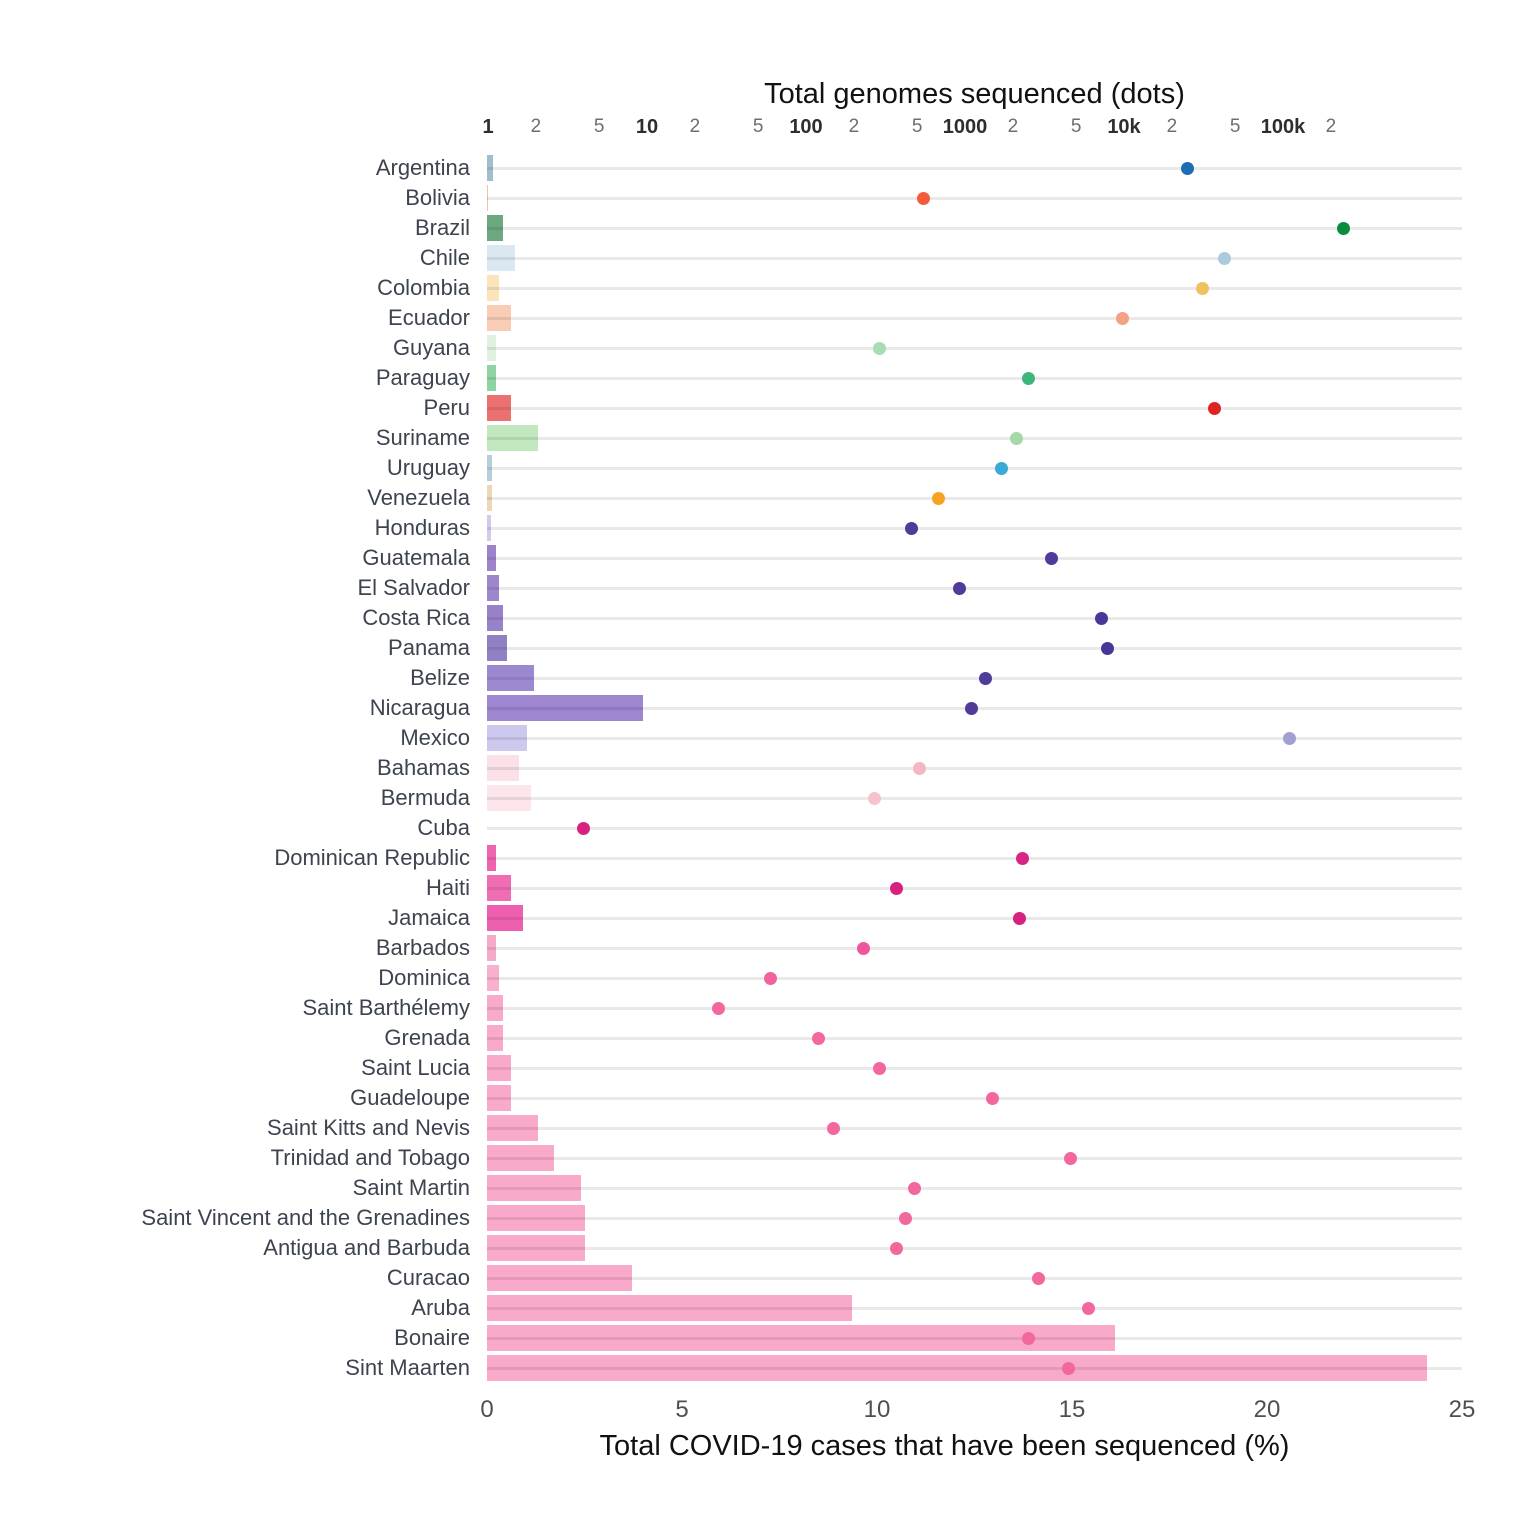 The image size is (1536, 1536). Describe the element at coordinates (965, 127) in the screenshot. I see `top-tick-label: 1000` at that location.